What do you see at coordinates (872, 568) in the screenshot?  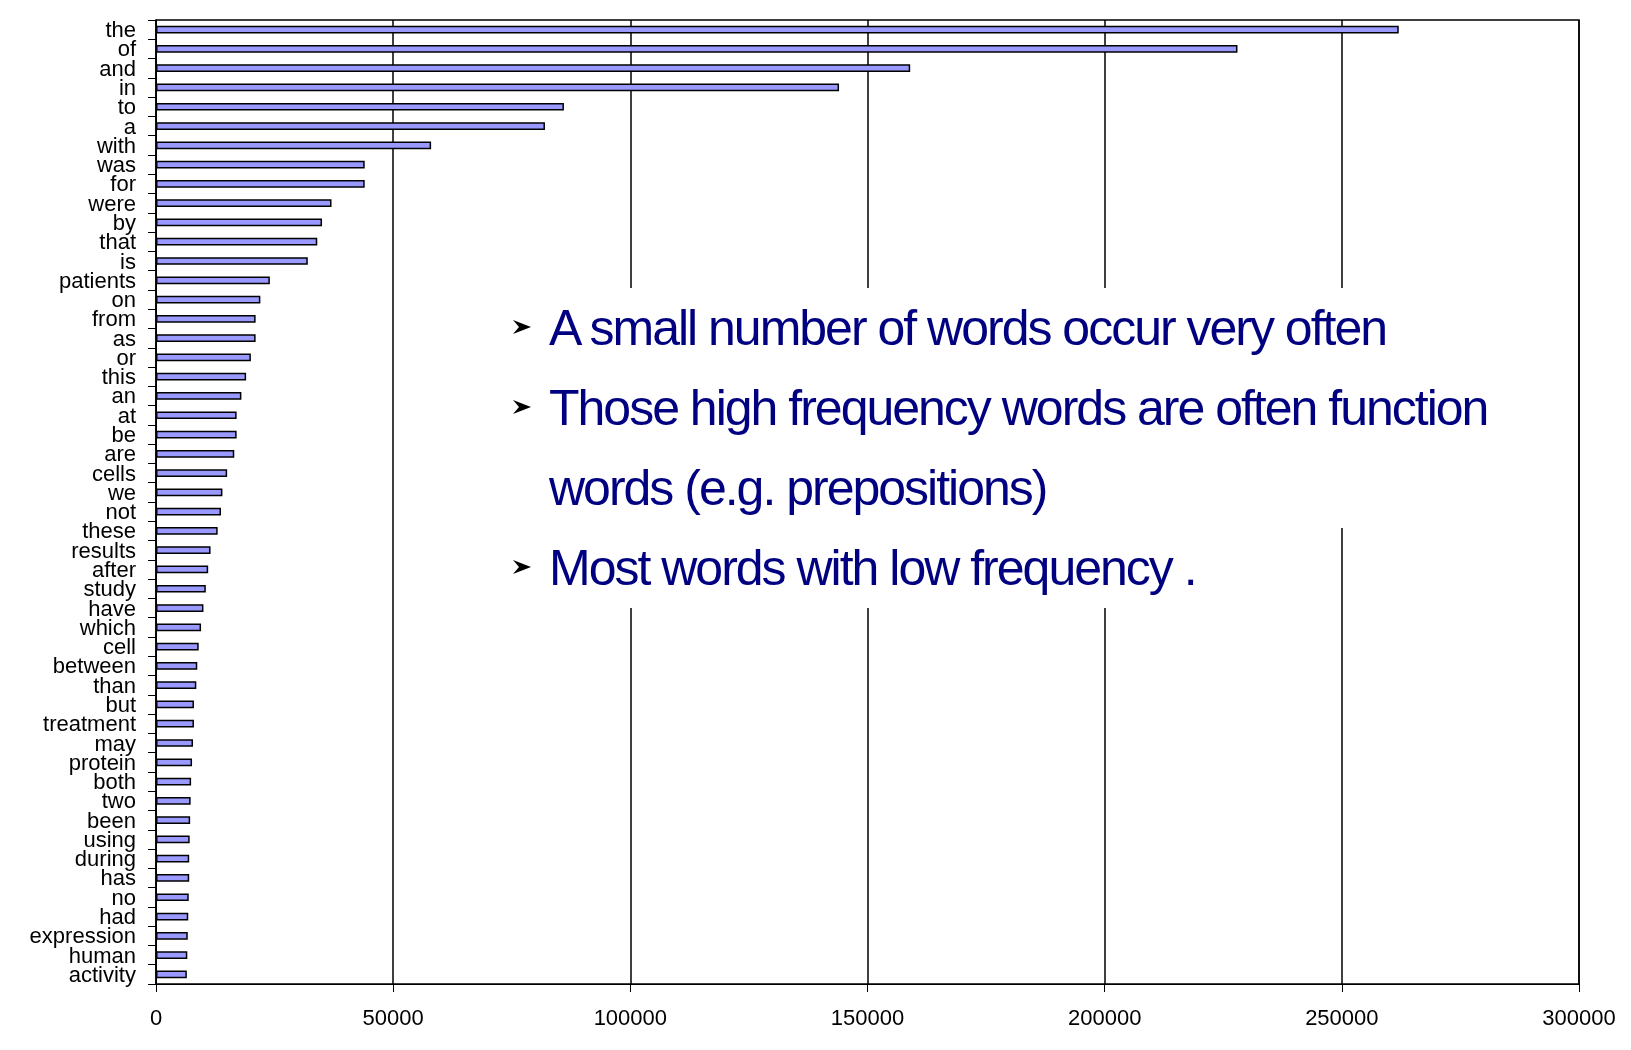 I see `annotation: Most words with low frequency .` at bounding box center [872, 568].